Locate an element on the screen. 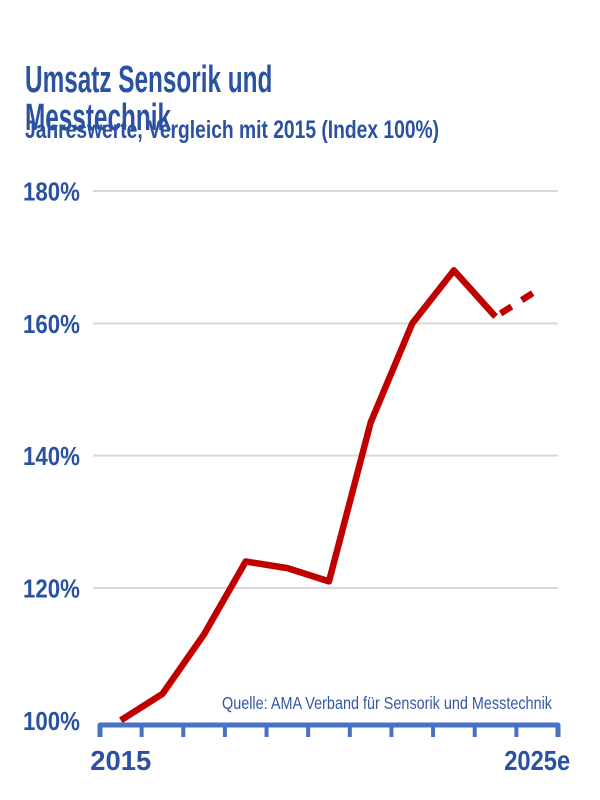 The height and width of the screenshot is (800, 600). y-axis-label-180: 180% is located at coordinates (51, 192).